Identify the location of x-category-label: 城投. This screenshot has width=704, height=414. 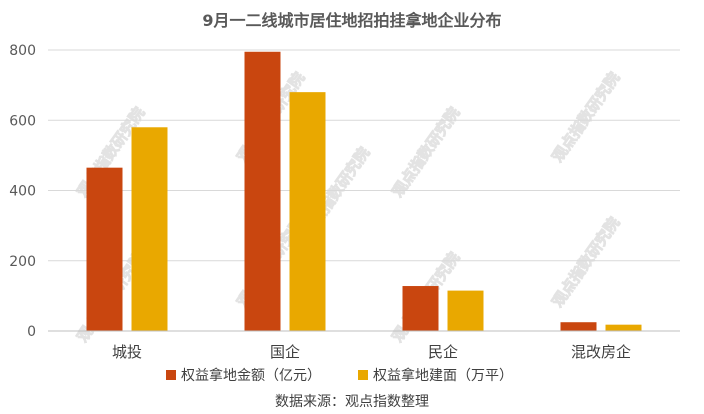
(127, 352).